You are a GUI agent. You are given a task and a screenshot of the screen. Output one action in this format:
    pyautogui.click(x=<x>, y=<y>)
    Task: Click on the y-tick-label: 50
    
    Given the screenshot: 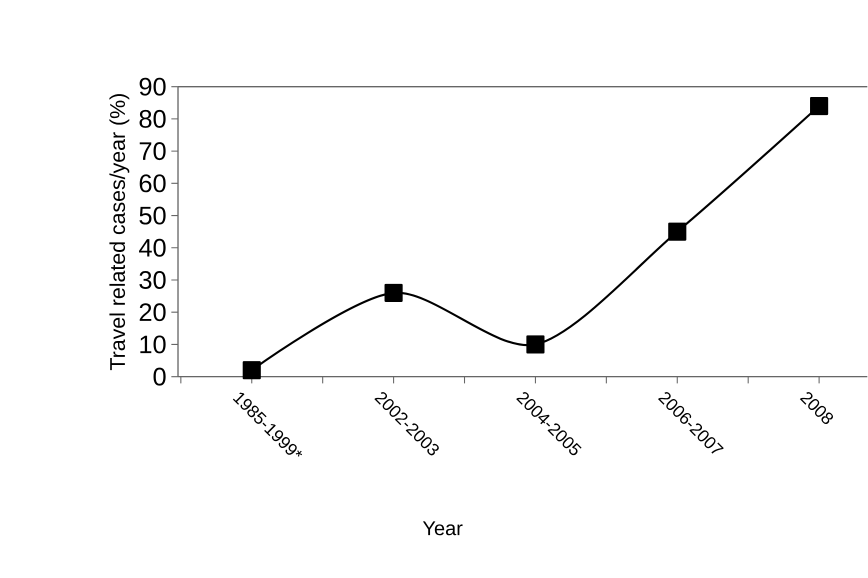 What is the action you would take?
    pyautogui.click(x=152, y=215)
    